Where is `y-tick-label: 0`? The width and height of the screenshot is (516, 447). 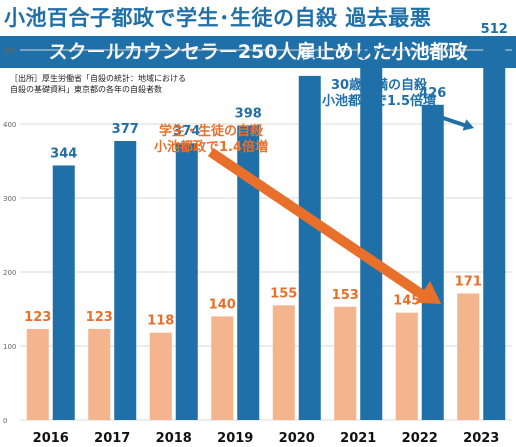
y-tick-label: 0 is located at coordinates (5, 421).